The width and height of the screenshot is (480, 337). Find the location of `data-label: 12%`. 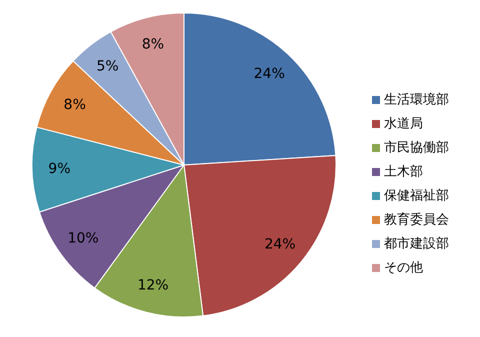

data-label: 12% is located at coordinates (153, 286).